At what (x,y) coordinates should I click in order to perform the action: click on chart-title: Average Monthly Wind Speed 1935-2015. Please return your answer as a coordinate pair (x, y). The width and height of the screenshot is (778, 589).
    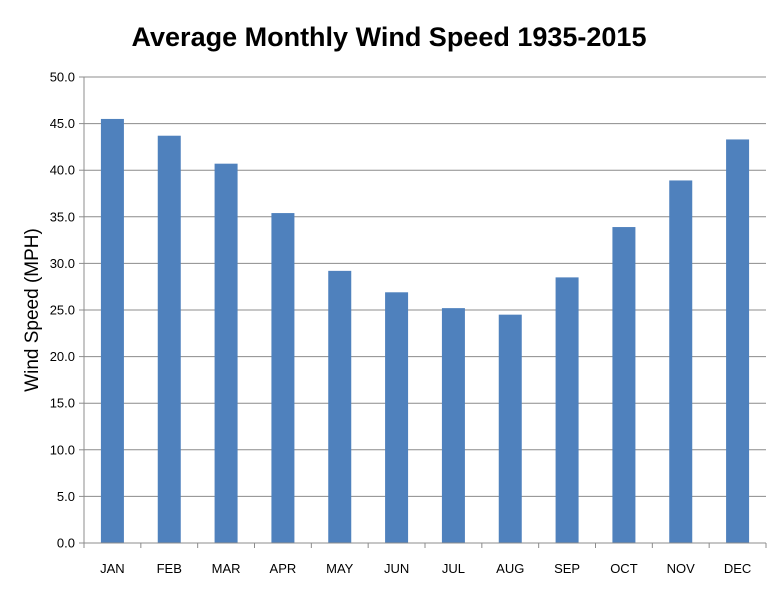
    Looking at the image, I should click on (389, 37).